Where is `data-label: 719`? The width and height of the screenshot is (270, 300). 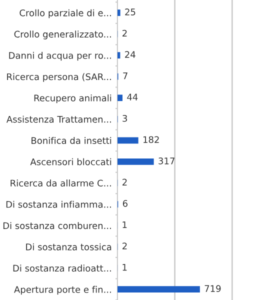 data-label: 719 is located at coordinates (212, 288).